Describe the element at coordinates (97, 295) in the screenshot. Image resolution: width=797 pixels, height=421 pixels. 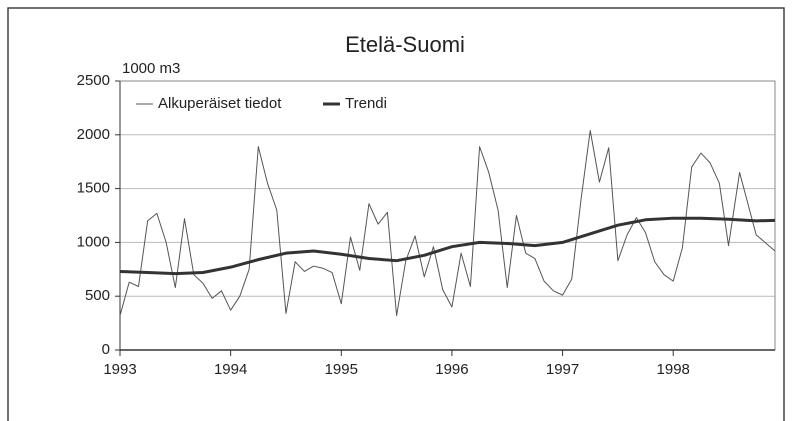
I see `y-tick-label: 500` at that location.